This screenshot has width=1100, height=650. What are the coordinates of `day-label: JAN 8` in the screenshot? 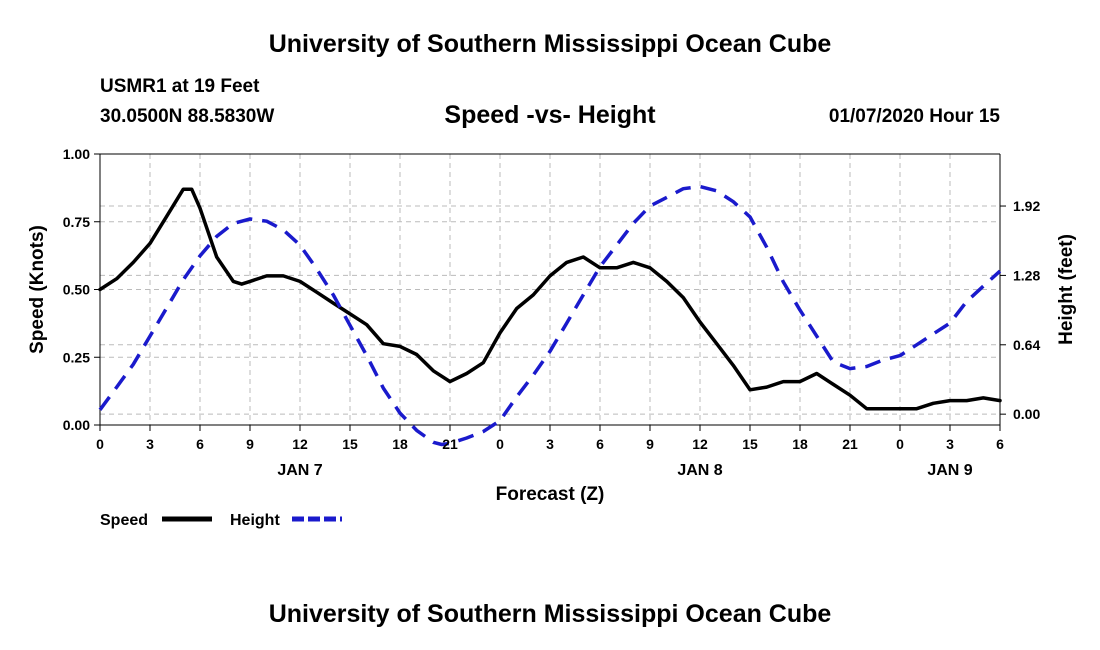 It's located at (699, 470).